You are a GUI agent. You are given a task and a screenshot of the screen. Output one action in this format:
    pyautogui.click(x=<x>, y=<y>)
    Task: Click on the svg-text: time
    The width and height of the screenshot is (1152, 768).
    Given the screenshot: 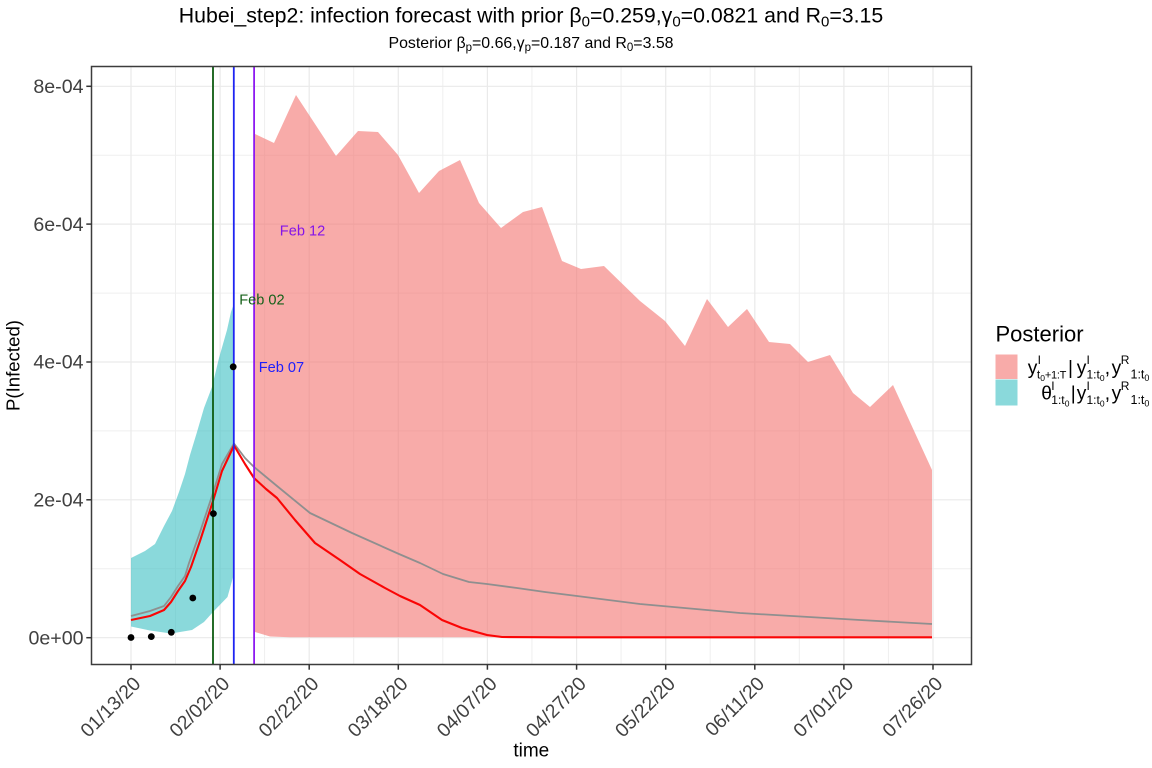 What is the action you would take?
    pyautogui.click(x=531, y=751)
    